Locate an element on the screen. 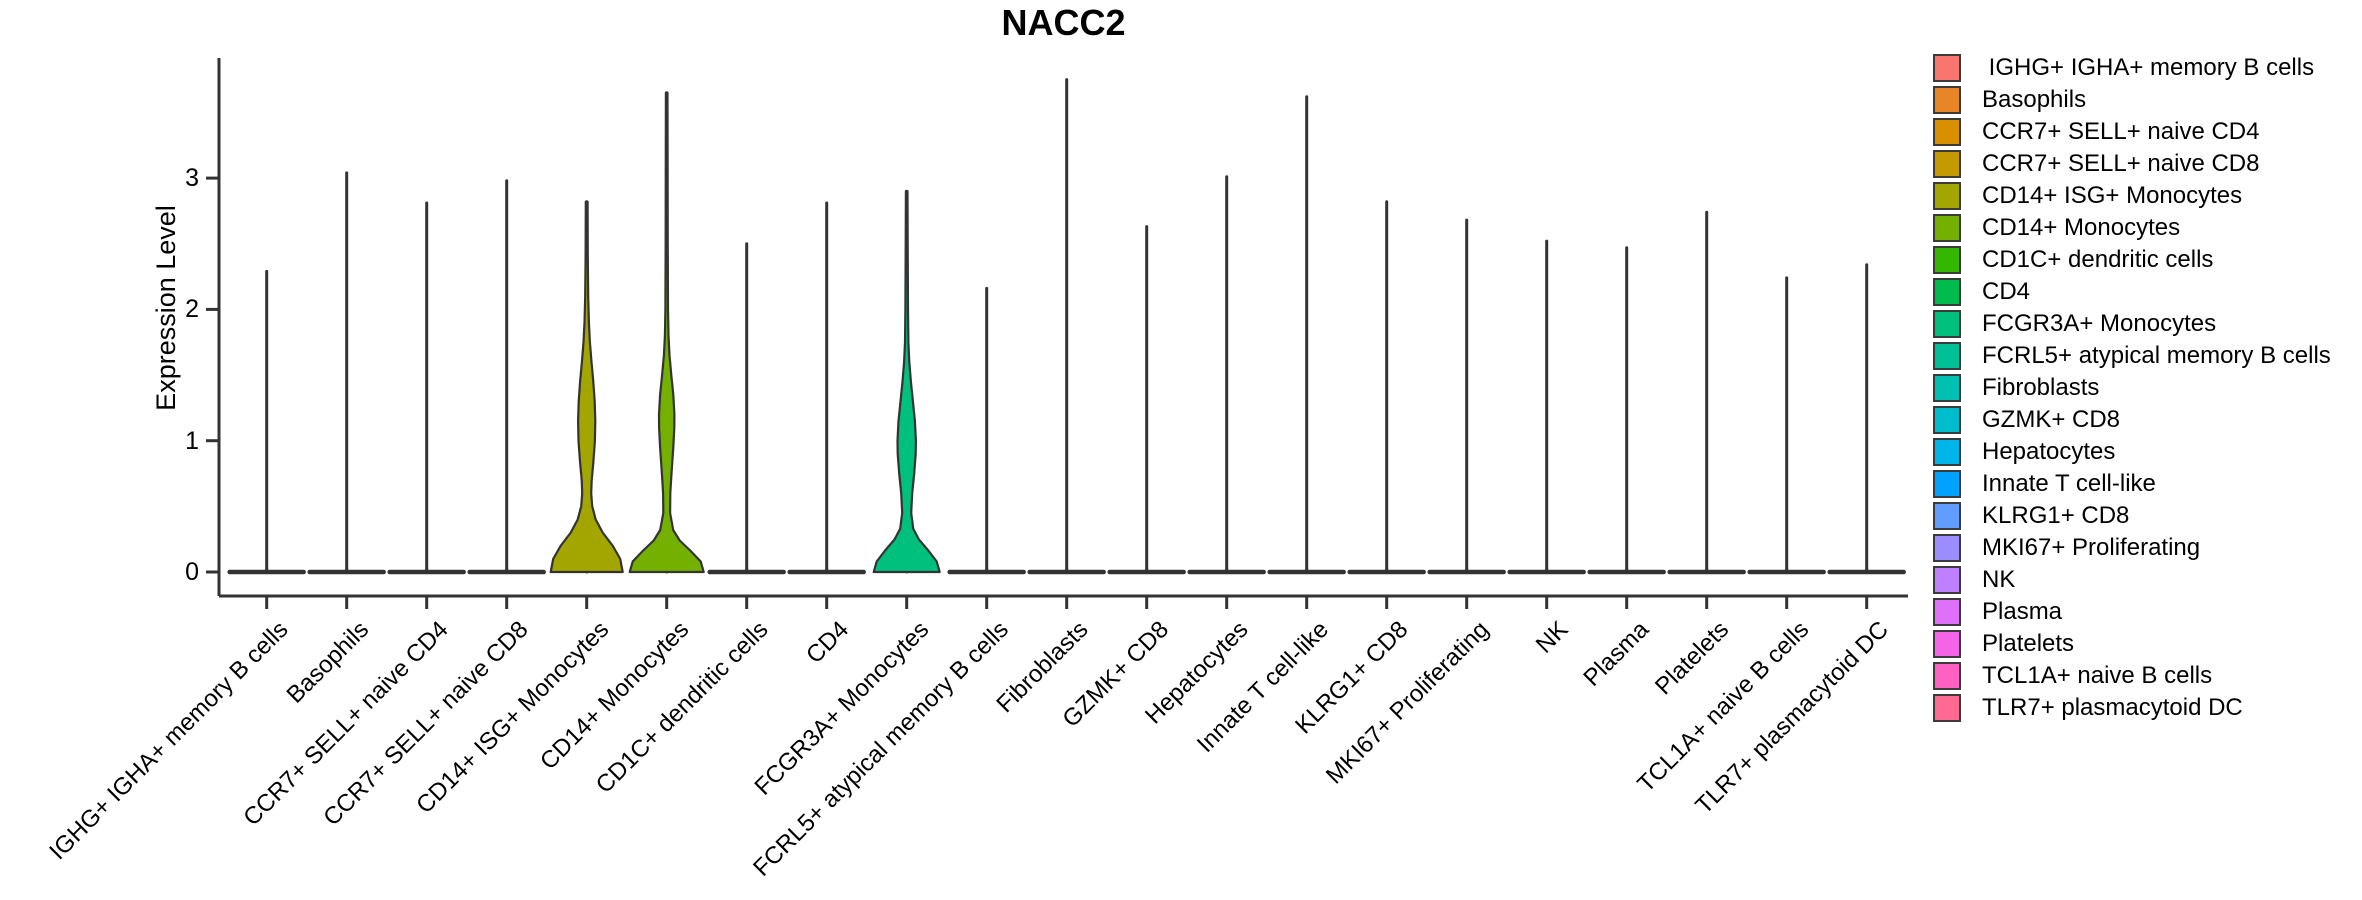 The width and height of the screenshot is (2362, 900). legend-item: Platelets is located at coordinates (2132, 644).